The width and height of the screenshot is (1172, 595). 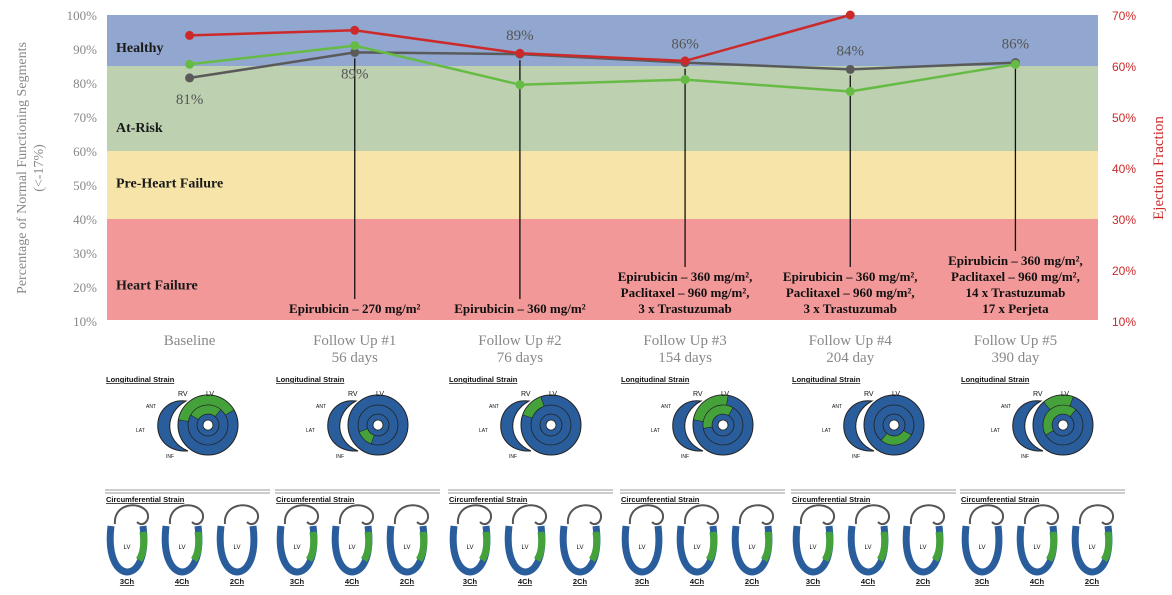 What do you see at coordinates (685, 45) in the screenshot?
I see `point-label: 86%` at bounding box center [685, 45].